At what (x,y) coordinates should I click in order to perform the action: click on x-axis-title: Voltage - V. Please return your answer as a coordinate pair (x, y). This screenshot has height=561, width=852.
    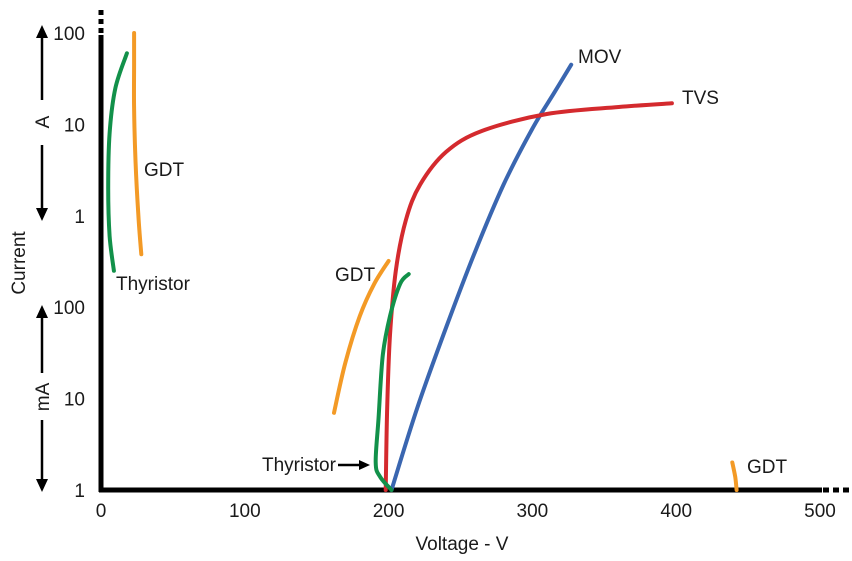
    Looking at the image, I should click on (462, 544).